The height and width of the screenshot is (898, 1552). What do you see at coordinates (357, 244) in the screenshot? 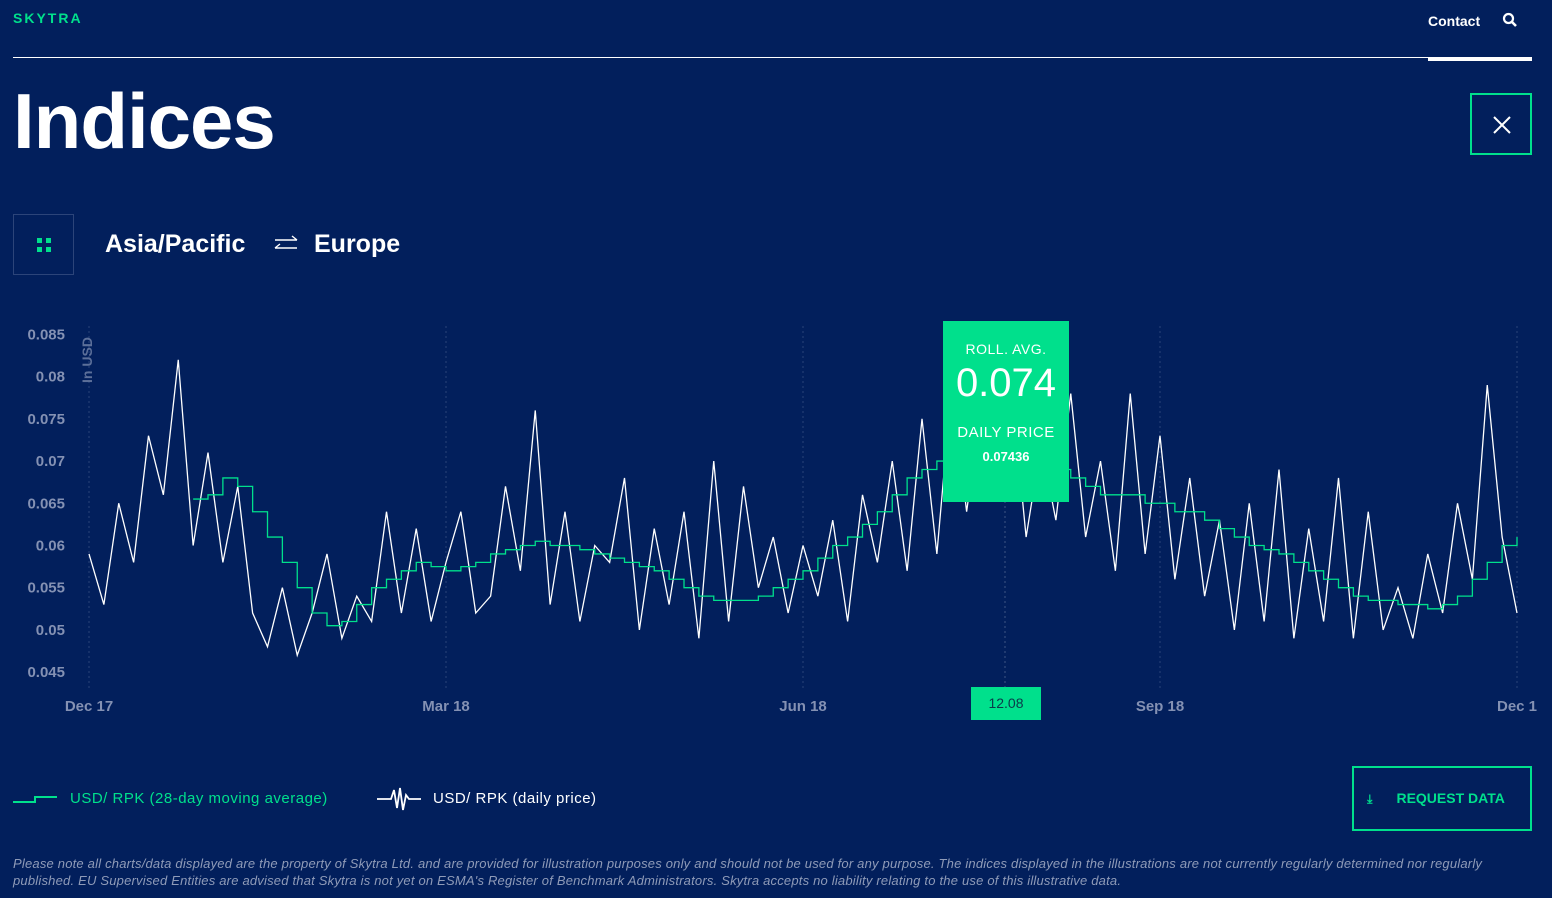
I see `route-to: Europe` at bounding box center [357, 244].